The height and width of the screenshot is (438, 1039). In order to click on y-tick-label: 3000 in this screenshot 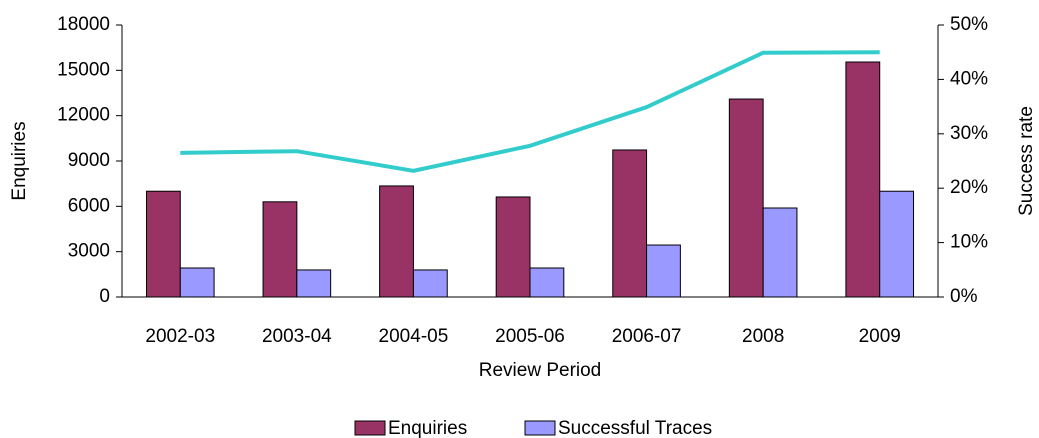, I will do `click(89, 251)`.